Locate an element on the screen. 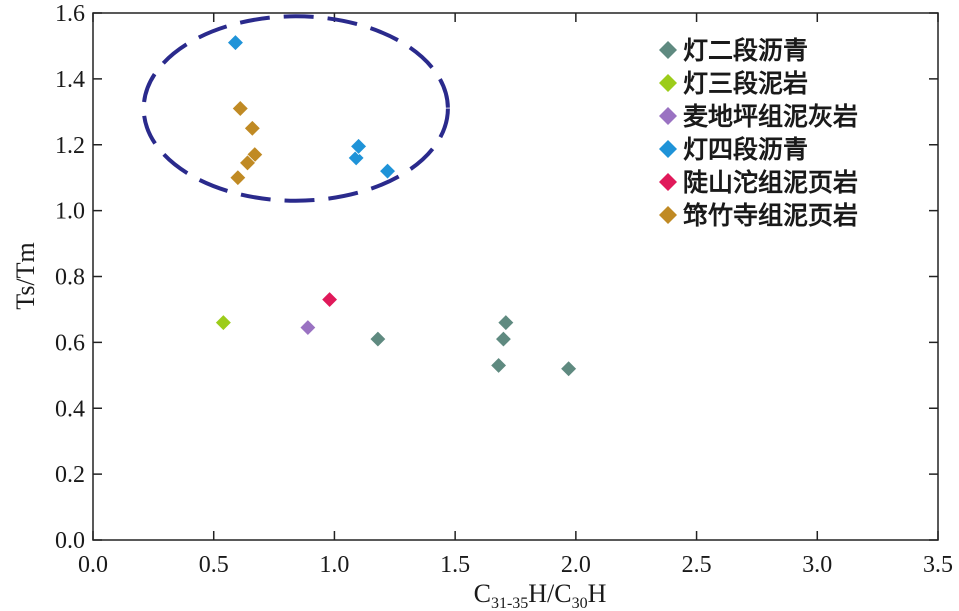 This screenshot has height=611, width=959. x-axis-title-part: H/C is located at coordinates (549, 593).